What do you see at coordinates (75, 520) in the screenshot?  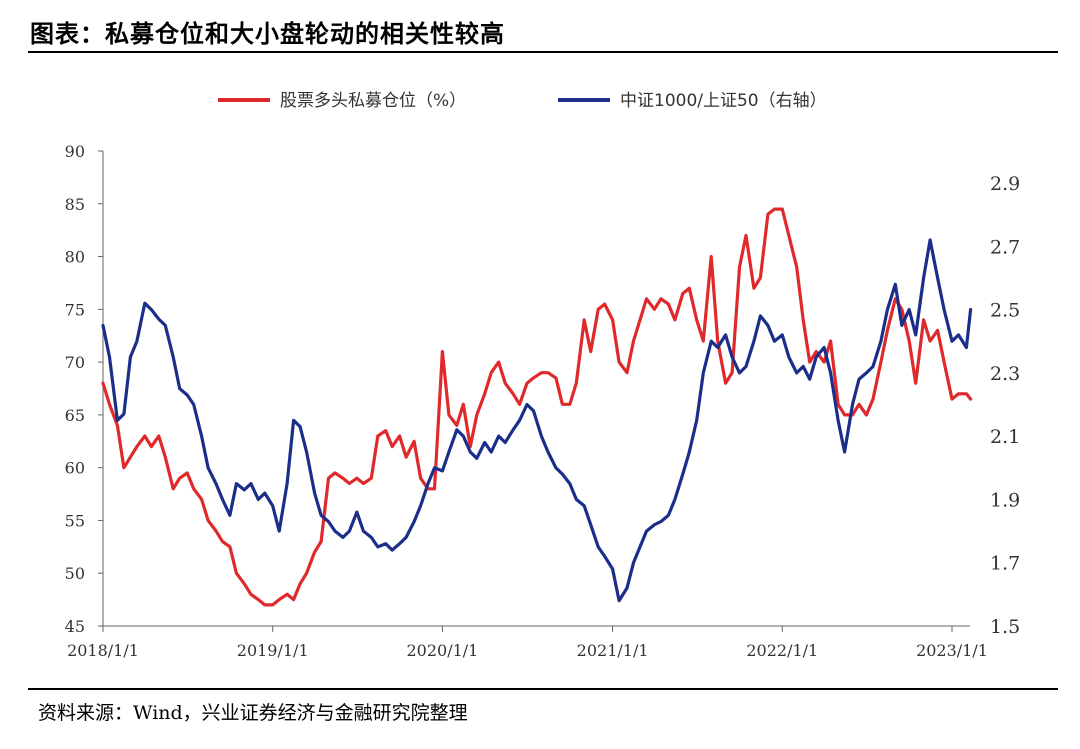 I see `y-left-tick-label: 55` at bounding box center [75, 520].